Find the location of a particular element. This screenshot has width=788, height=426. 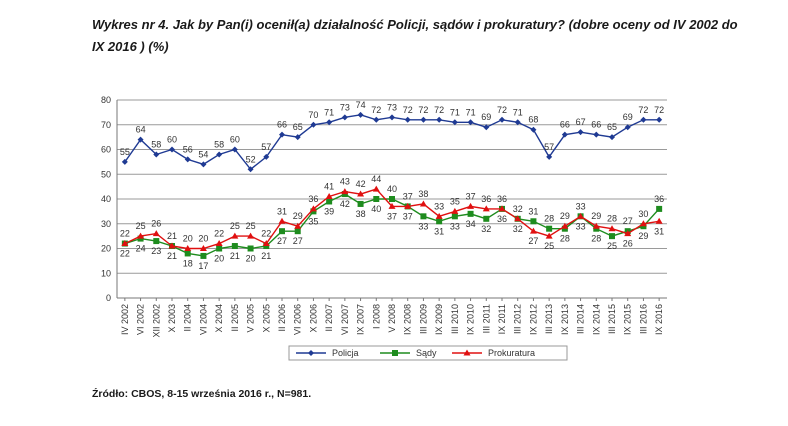

x-tick-label: VI 2007 is located at coordinates (345, 319).